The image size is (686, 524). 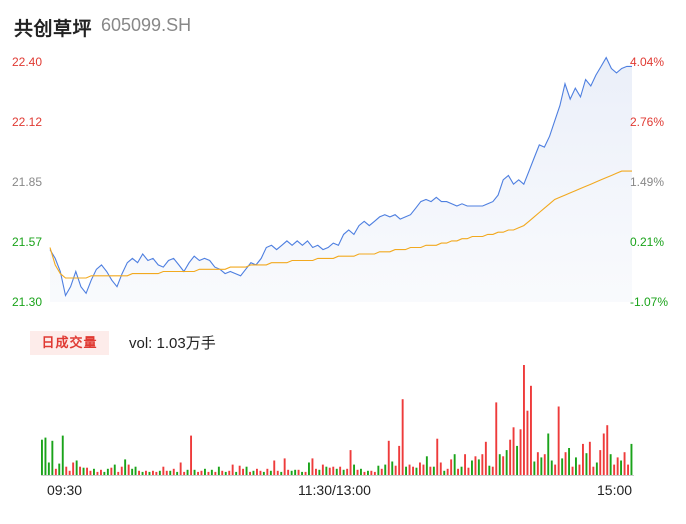 I want to click on x-tick: 09:30, so click(x=65, y=490).